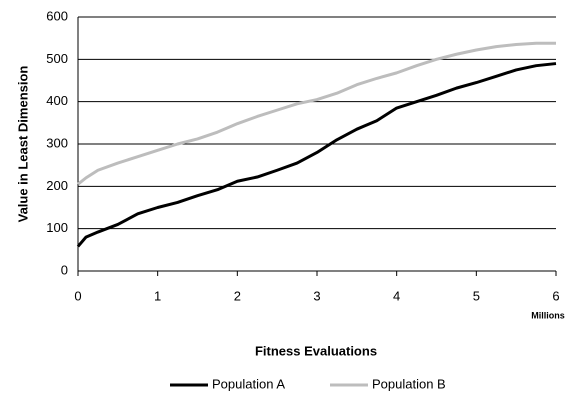  I want to click on y-axis-label: Value in Least Dimension, so click(22, 144).